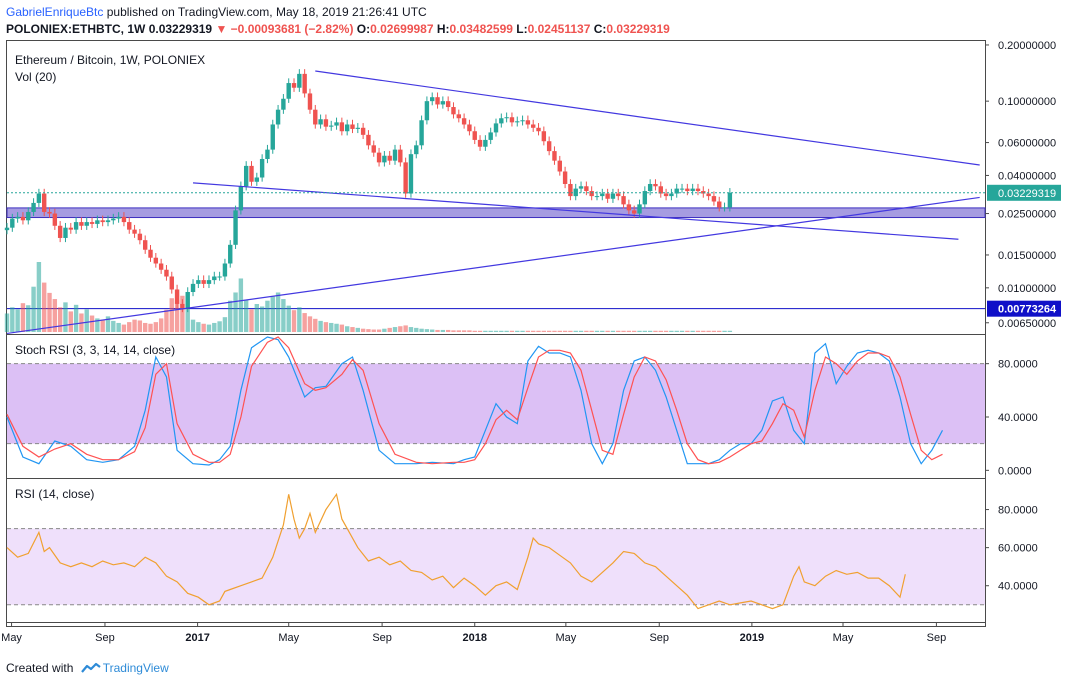  Describe the element at coordinates (1027, 144) in the screenshot. I see `y-tick-label: 0.06000000` at that location.